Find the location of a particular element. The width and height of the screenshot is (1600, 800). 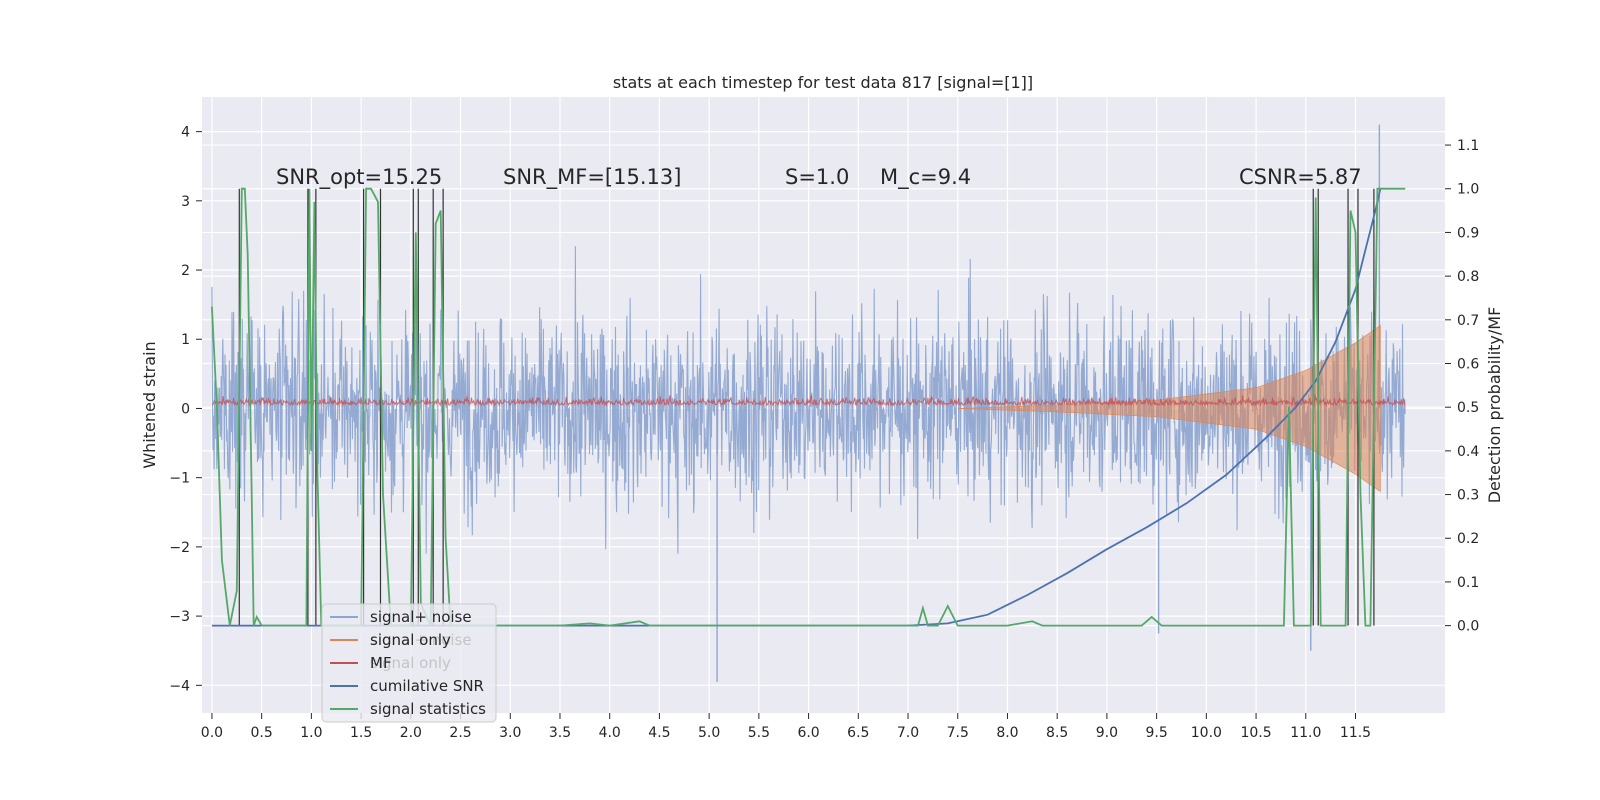

x-tick-label: 3.0 is located at coordinates (510, 733).